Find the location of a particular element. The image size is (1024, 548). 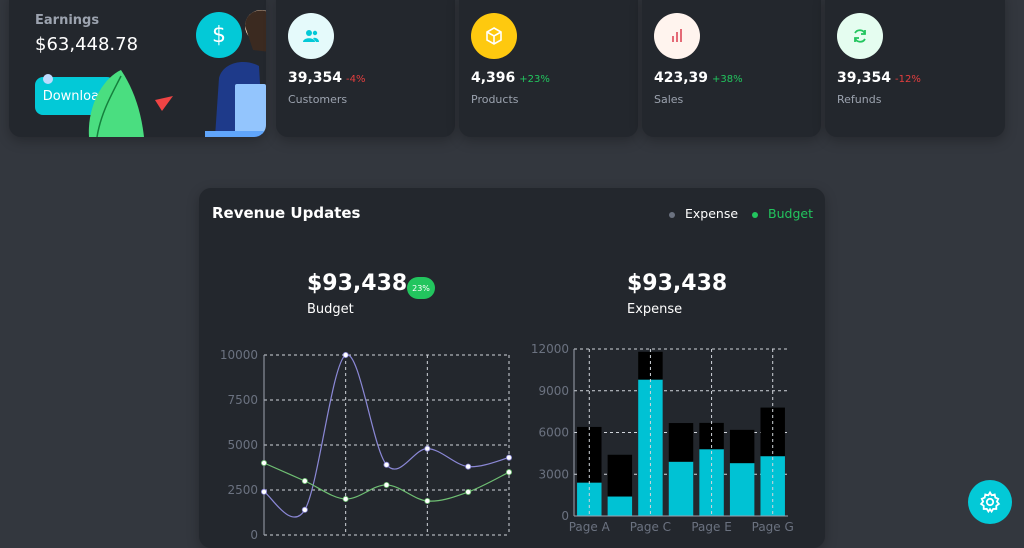

bar-chart-icon is located at coordinates (677, 36).